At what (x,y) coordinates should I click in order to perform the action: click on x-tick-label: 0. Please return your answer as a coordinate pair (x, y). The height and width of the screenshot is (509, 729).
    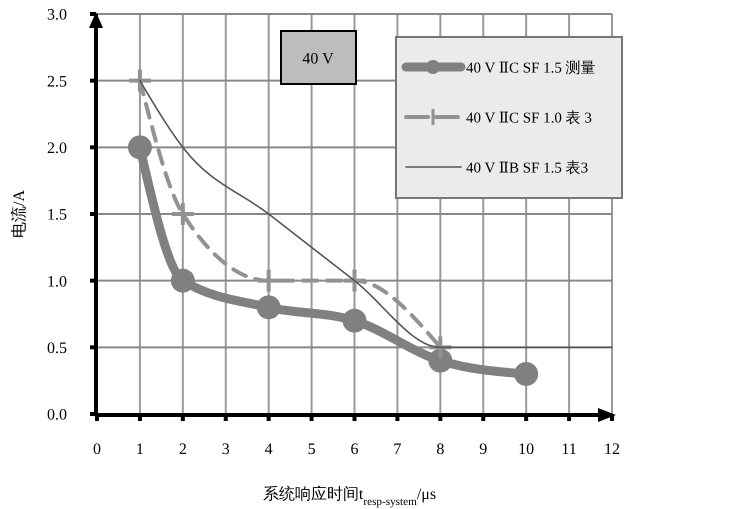
    Looking at the image, I should click on (97, 449).